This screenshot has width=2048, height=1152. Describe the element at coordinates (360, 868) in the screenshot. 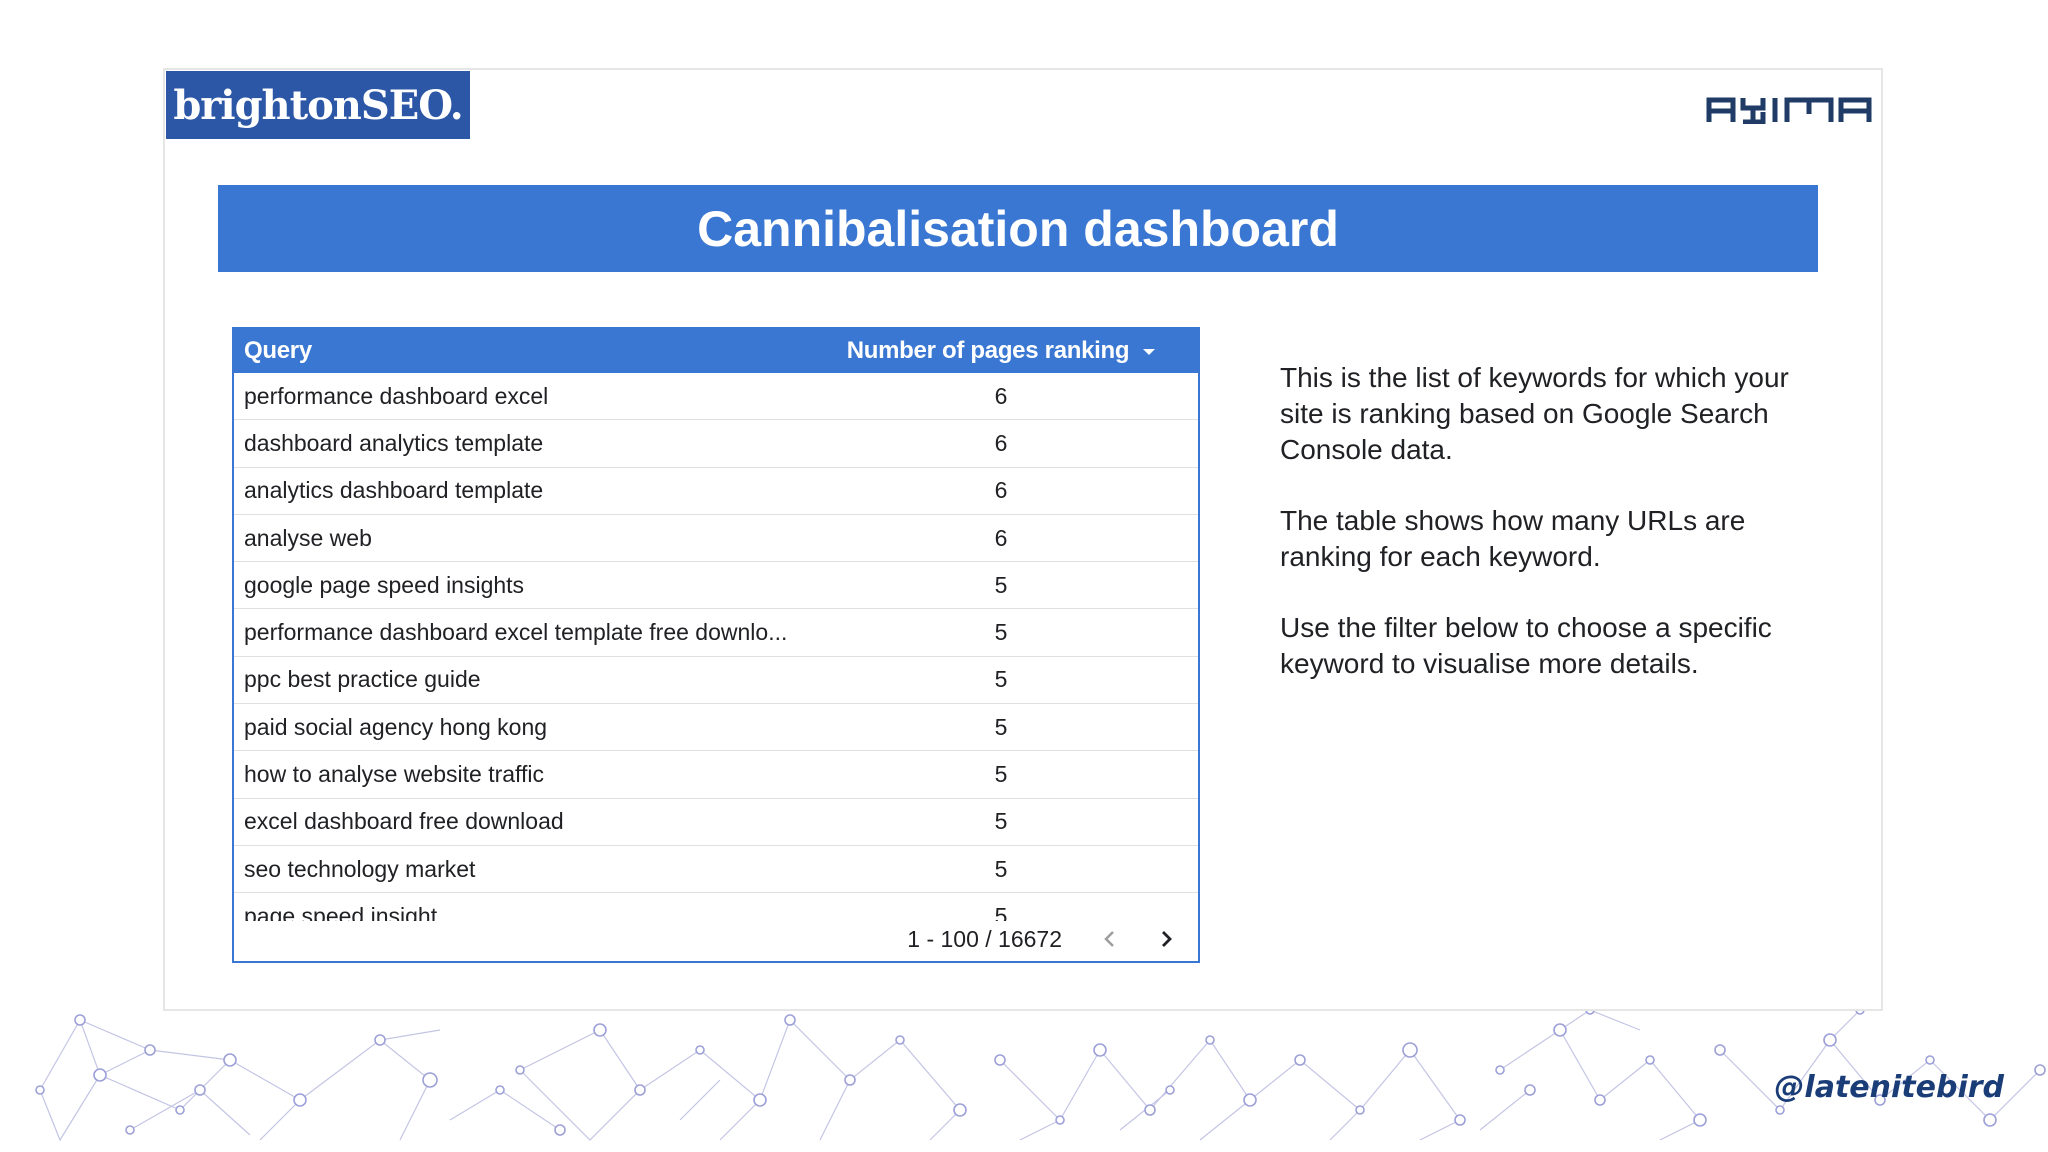

I see `query-cell: seo technology market` at that location.